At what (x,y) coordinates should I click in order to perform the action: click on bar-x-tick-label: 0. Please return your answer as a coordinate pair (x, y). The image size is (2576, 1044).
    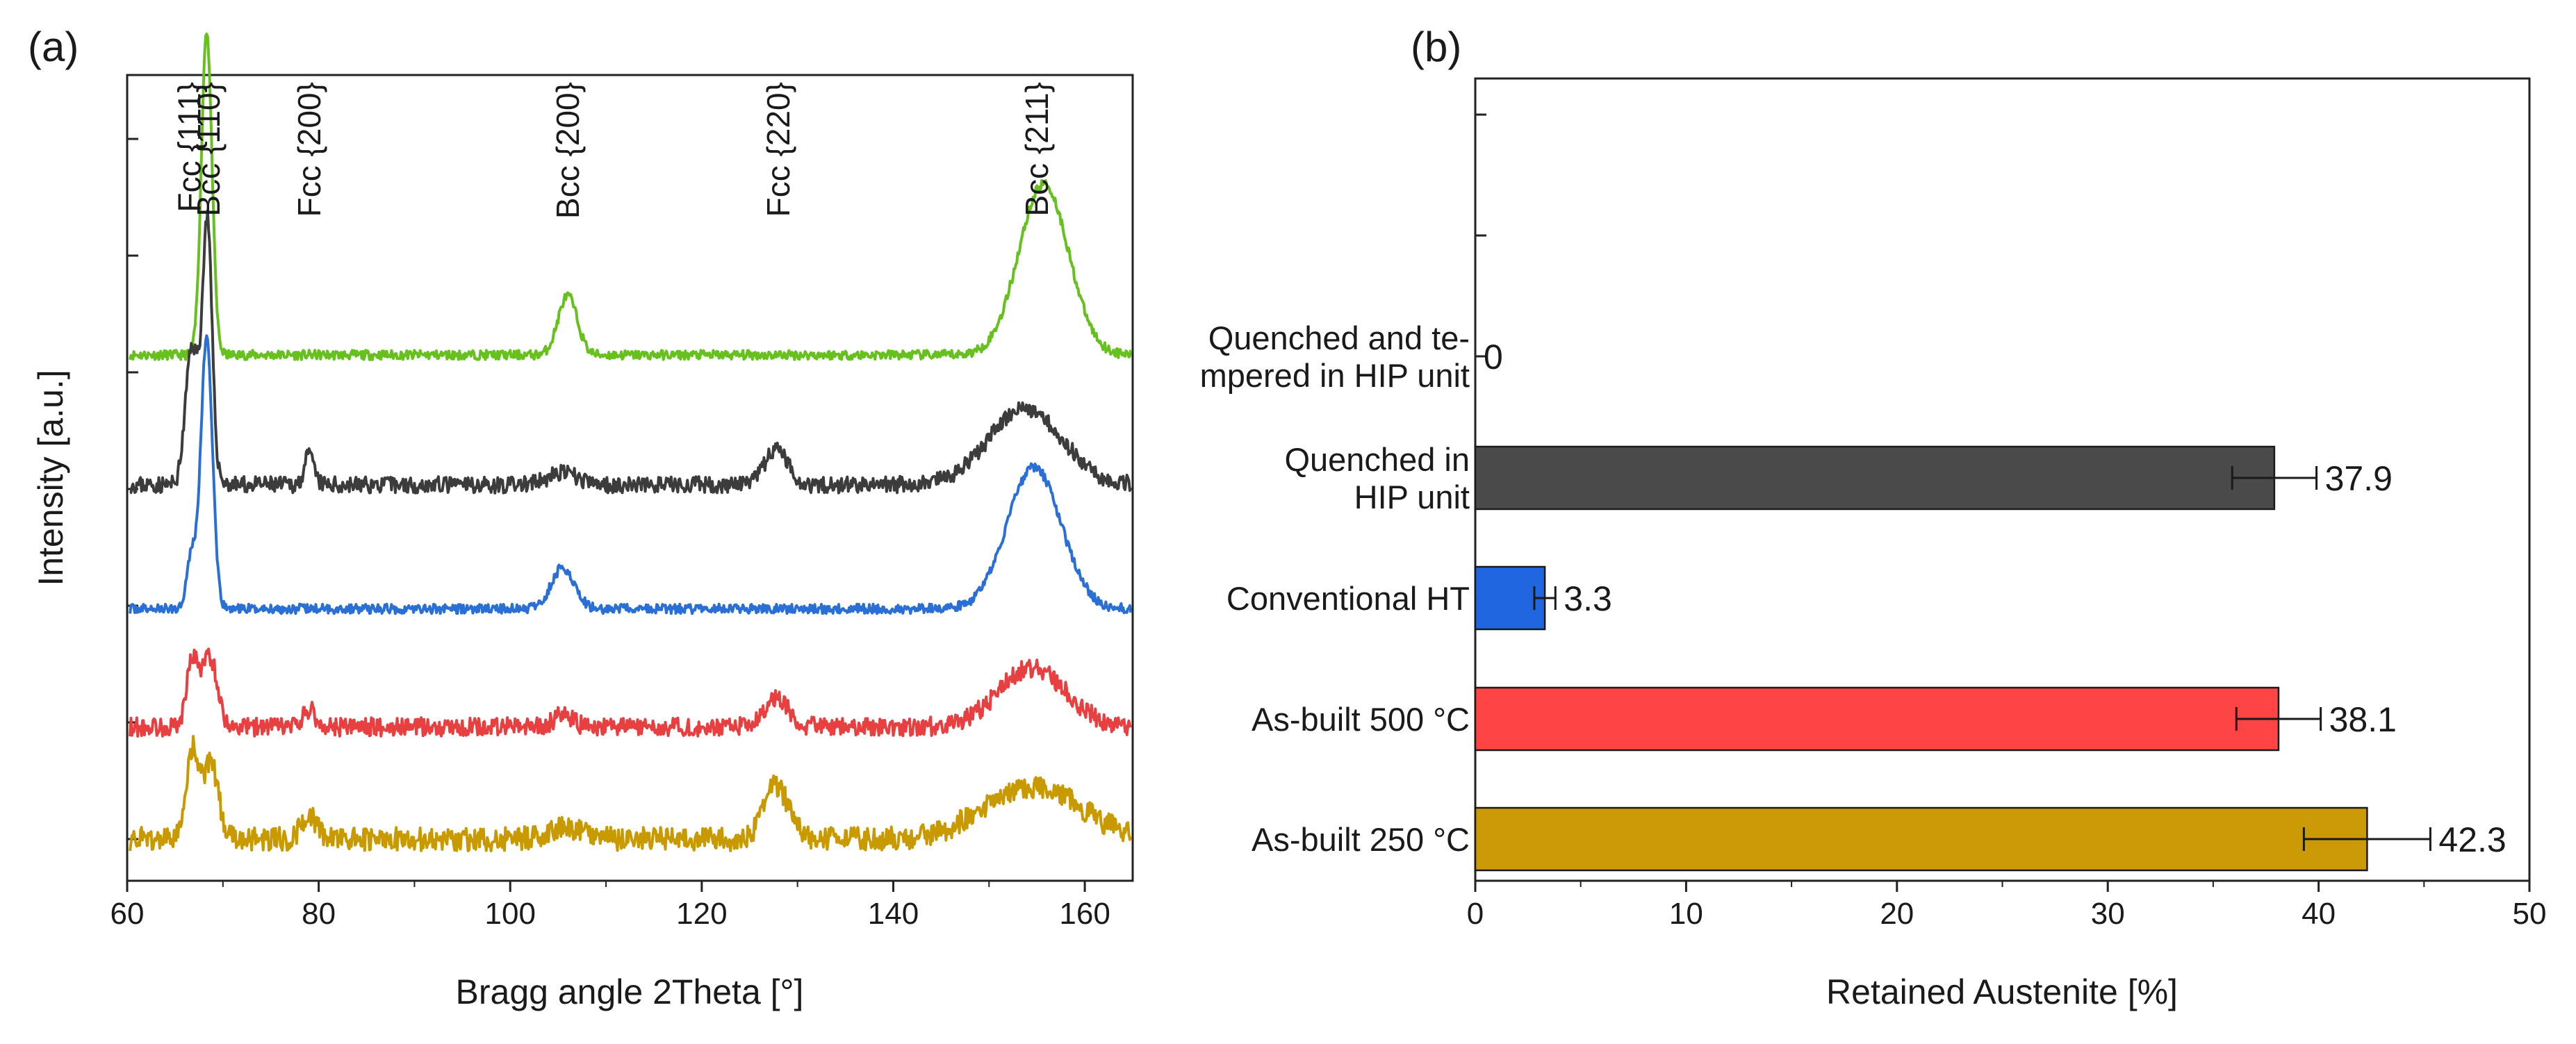
    Looking at the image, I should click on (1475, 914).